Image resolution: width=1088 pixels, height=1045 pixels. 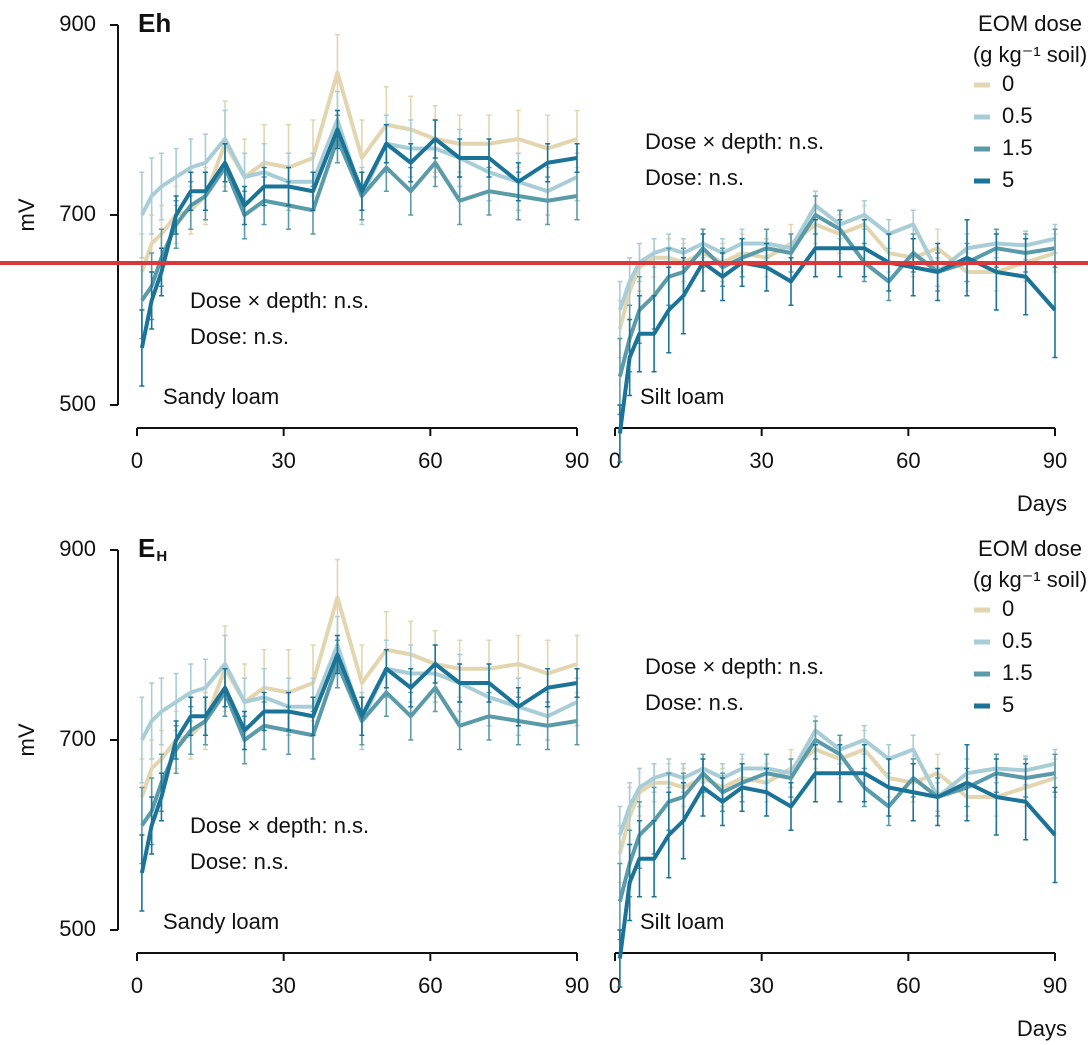 What do you see at coordinates (146, 548) in the screenshot?
I see `panel-title: E` at bounding box center [146, 548].